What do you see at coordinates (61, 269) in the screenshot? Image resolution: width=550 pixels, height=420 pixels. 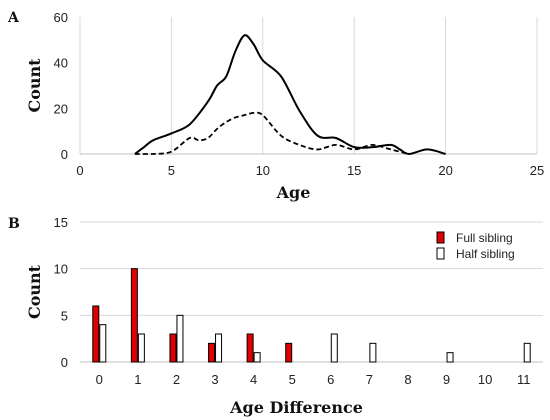 I see `y-tick-label: 10` at bounding box center [61, 269].